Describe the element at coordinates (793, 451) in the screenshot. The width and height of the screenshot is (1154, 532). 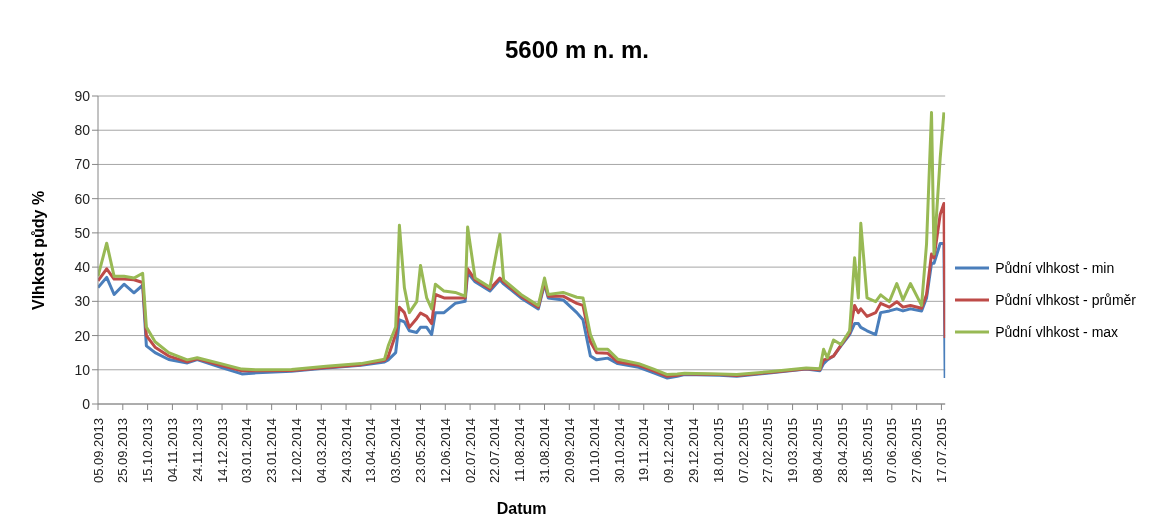
I see `x-tick-label: 19.03.2015` at that location.